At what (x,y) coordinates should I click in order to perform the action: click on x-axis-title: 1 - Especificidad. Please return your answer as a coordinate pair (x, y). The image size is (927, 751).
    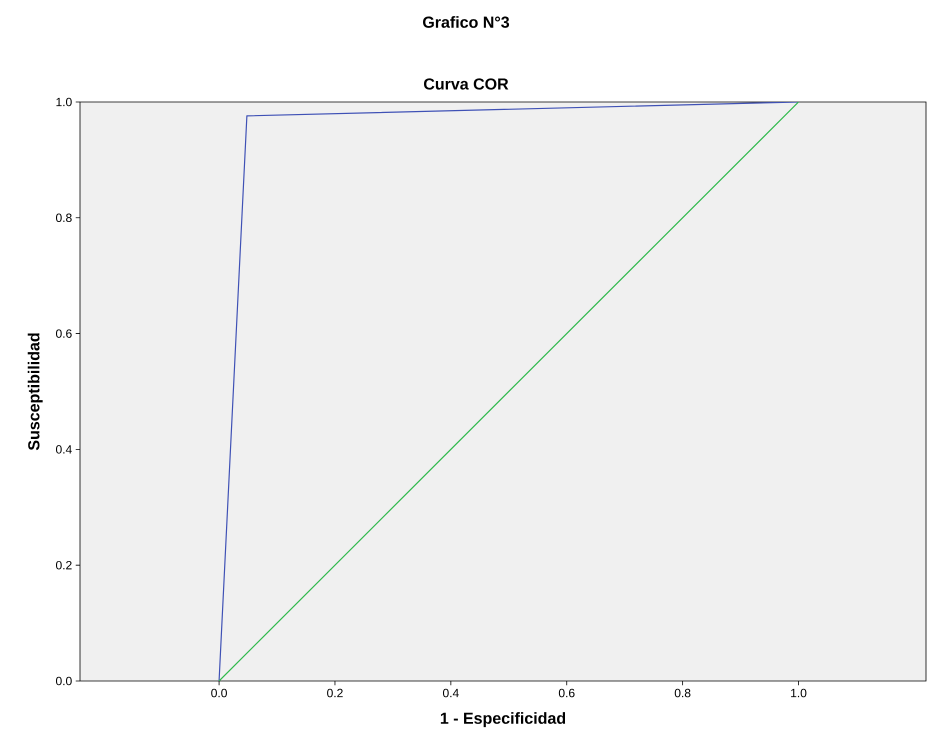
    Looking at the image, I should click on (503, 720).